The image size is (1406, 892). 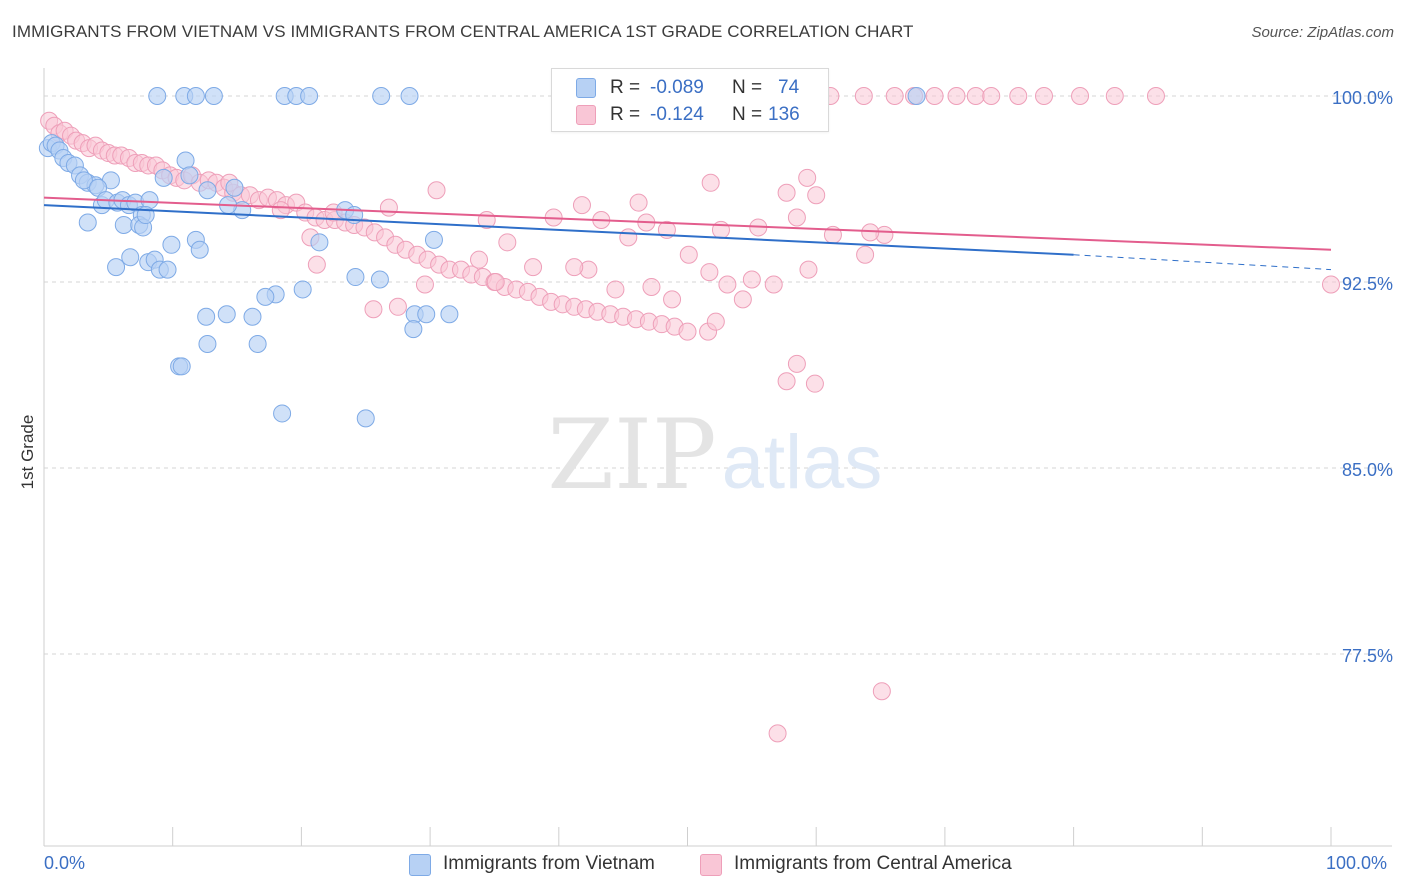 What do you see at coordinates (1367, 284) in the screenshot?
I see `y-tick-label-2: 92.5%` at bounding box center [1367, 284].